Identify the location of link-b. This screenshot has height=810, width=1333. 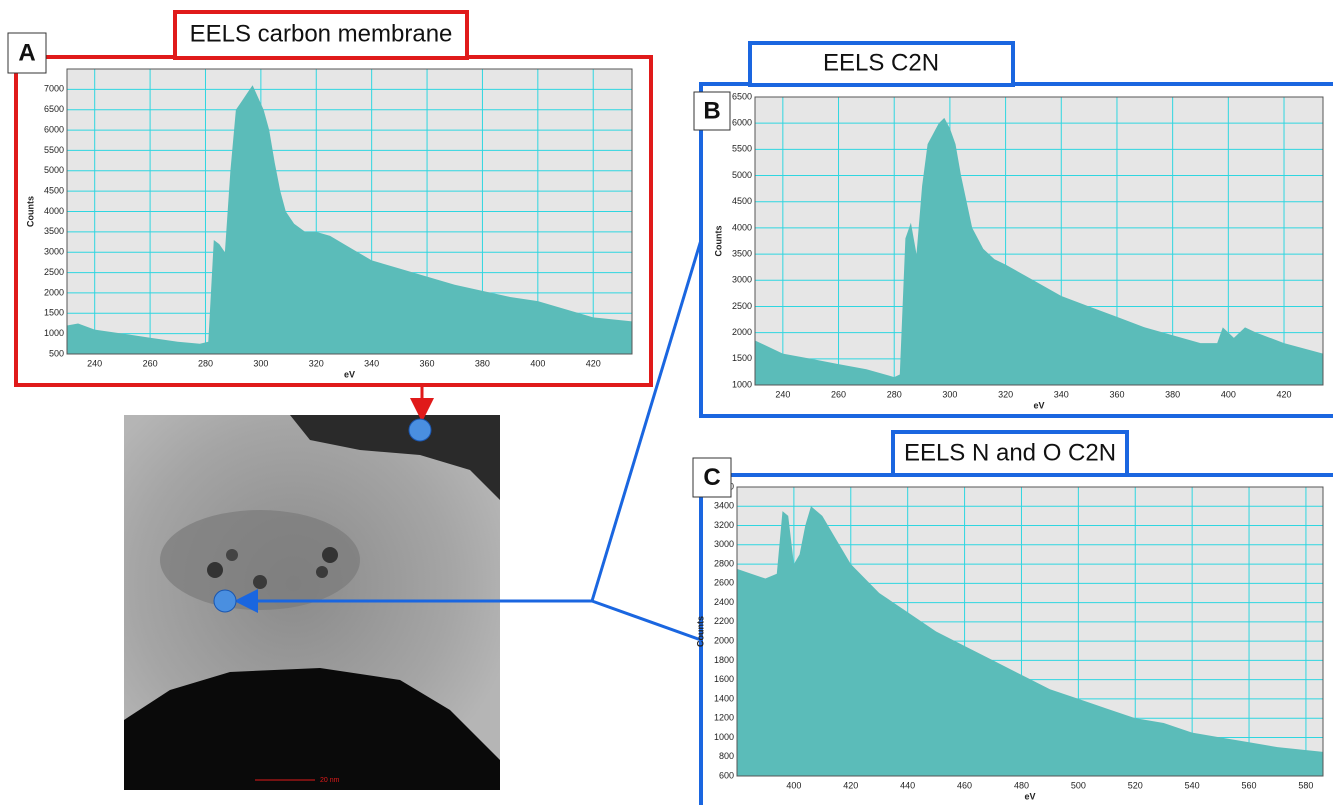
(646, 420).